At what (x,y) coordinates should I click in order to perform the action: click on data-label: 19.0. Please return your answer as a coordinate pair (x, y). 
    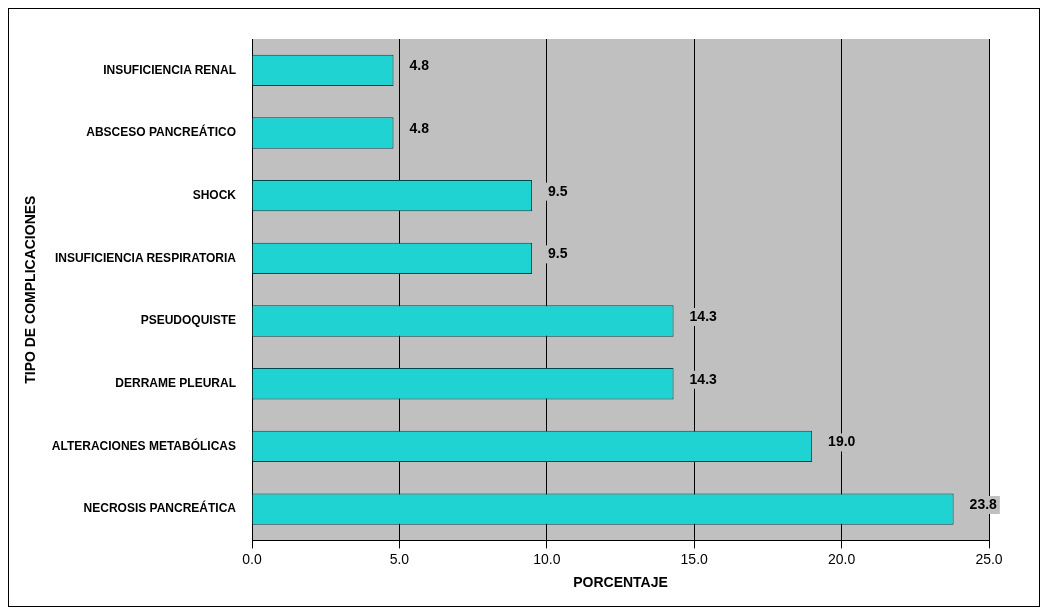
    Looking at the image, I should click on (842, 441).